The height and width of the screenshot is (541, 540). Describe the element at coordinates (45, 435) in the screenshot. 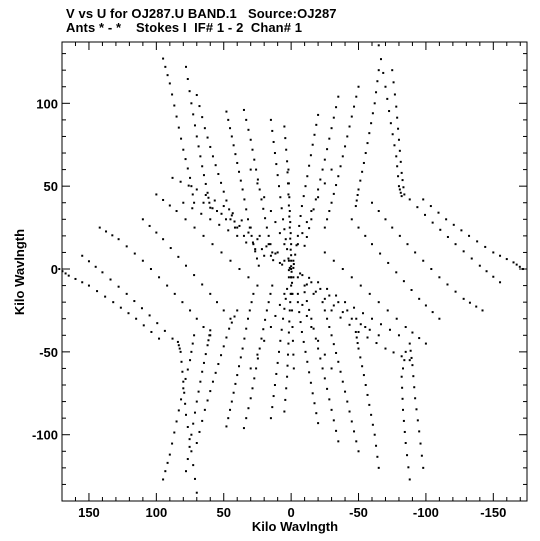

I see `y-tick-label: -100` at that location.